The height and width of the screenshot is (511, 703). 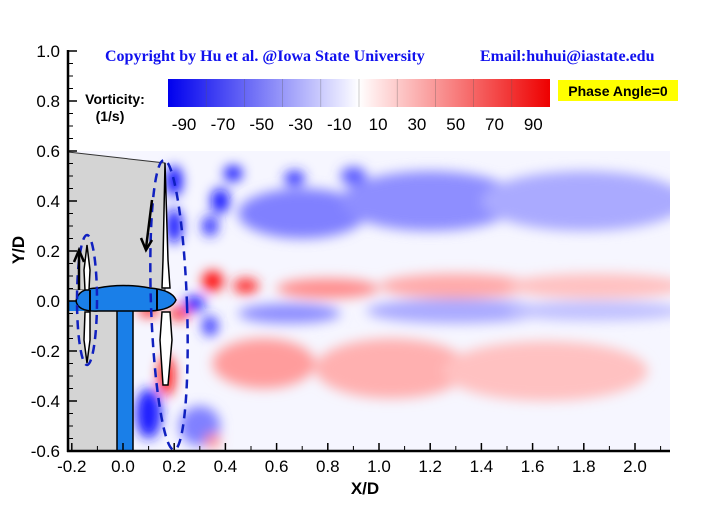 I want to click on colorbar-tick-label: -10, so click(x=339, y=124).